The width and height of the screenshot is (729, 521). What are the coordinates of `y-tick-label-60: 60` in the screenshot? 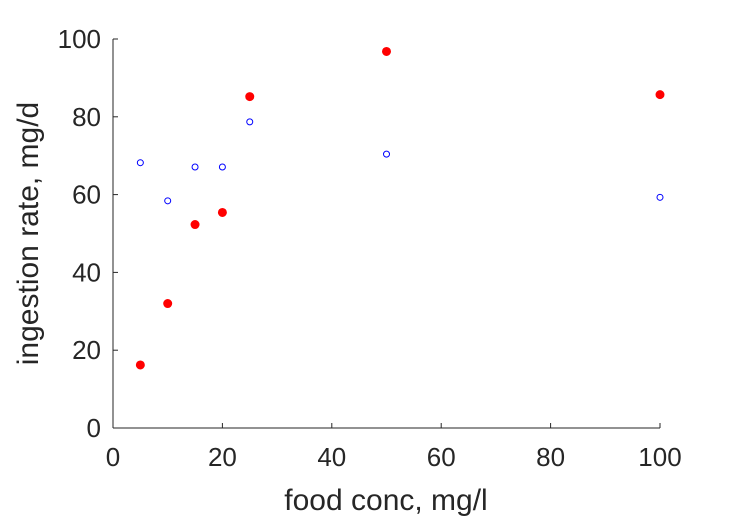 It's located at (86, 195).